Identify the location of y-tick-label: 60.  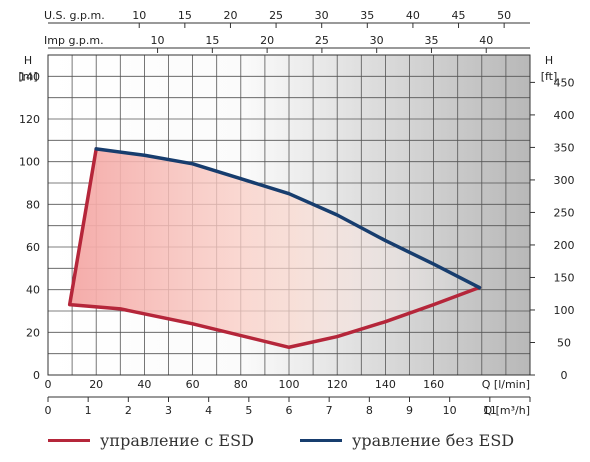
(33, 247).